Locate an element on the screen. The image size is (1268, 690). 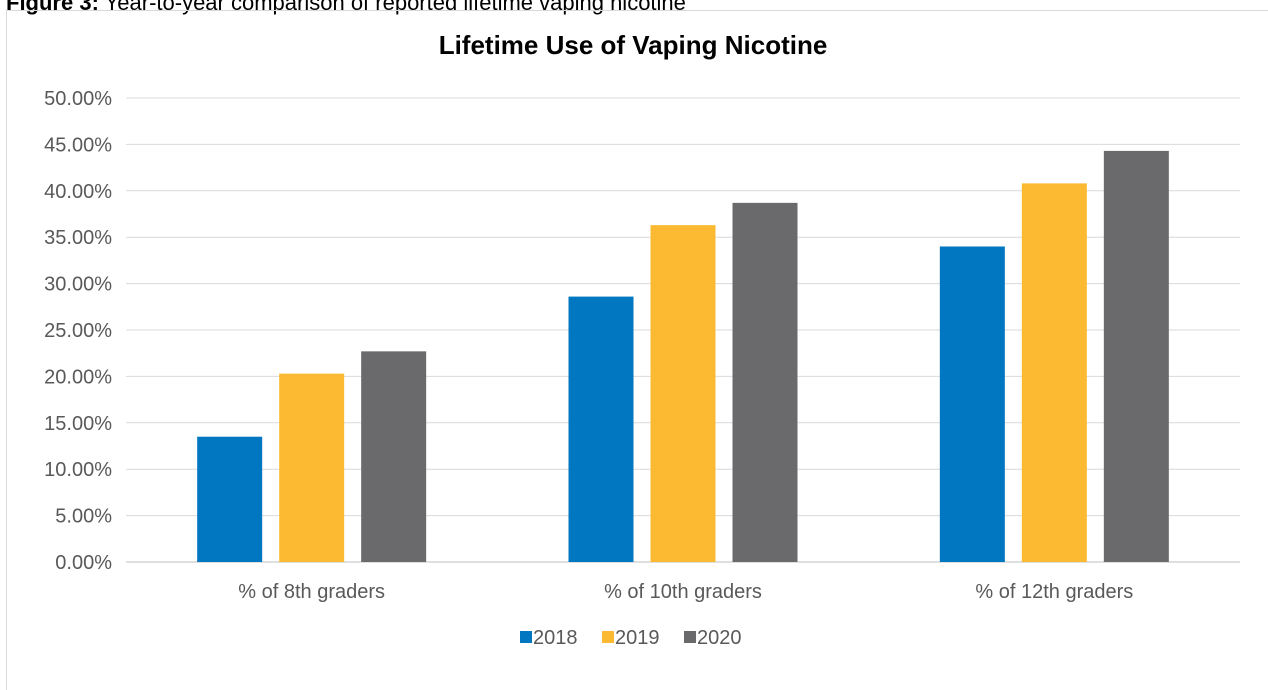
y-tick-label: 0.00% is located at coordinates (83, 563).